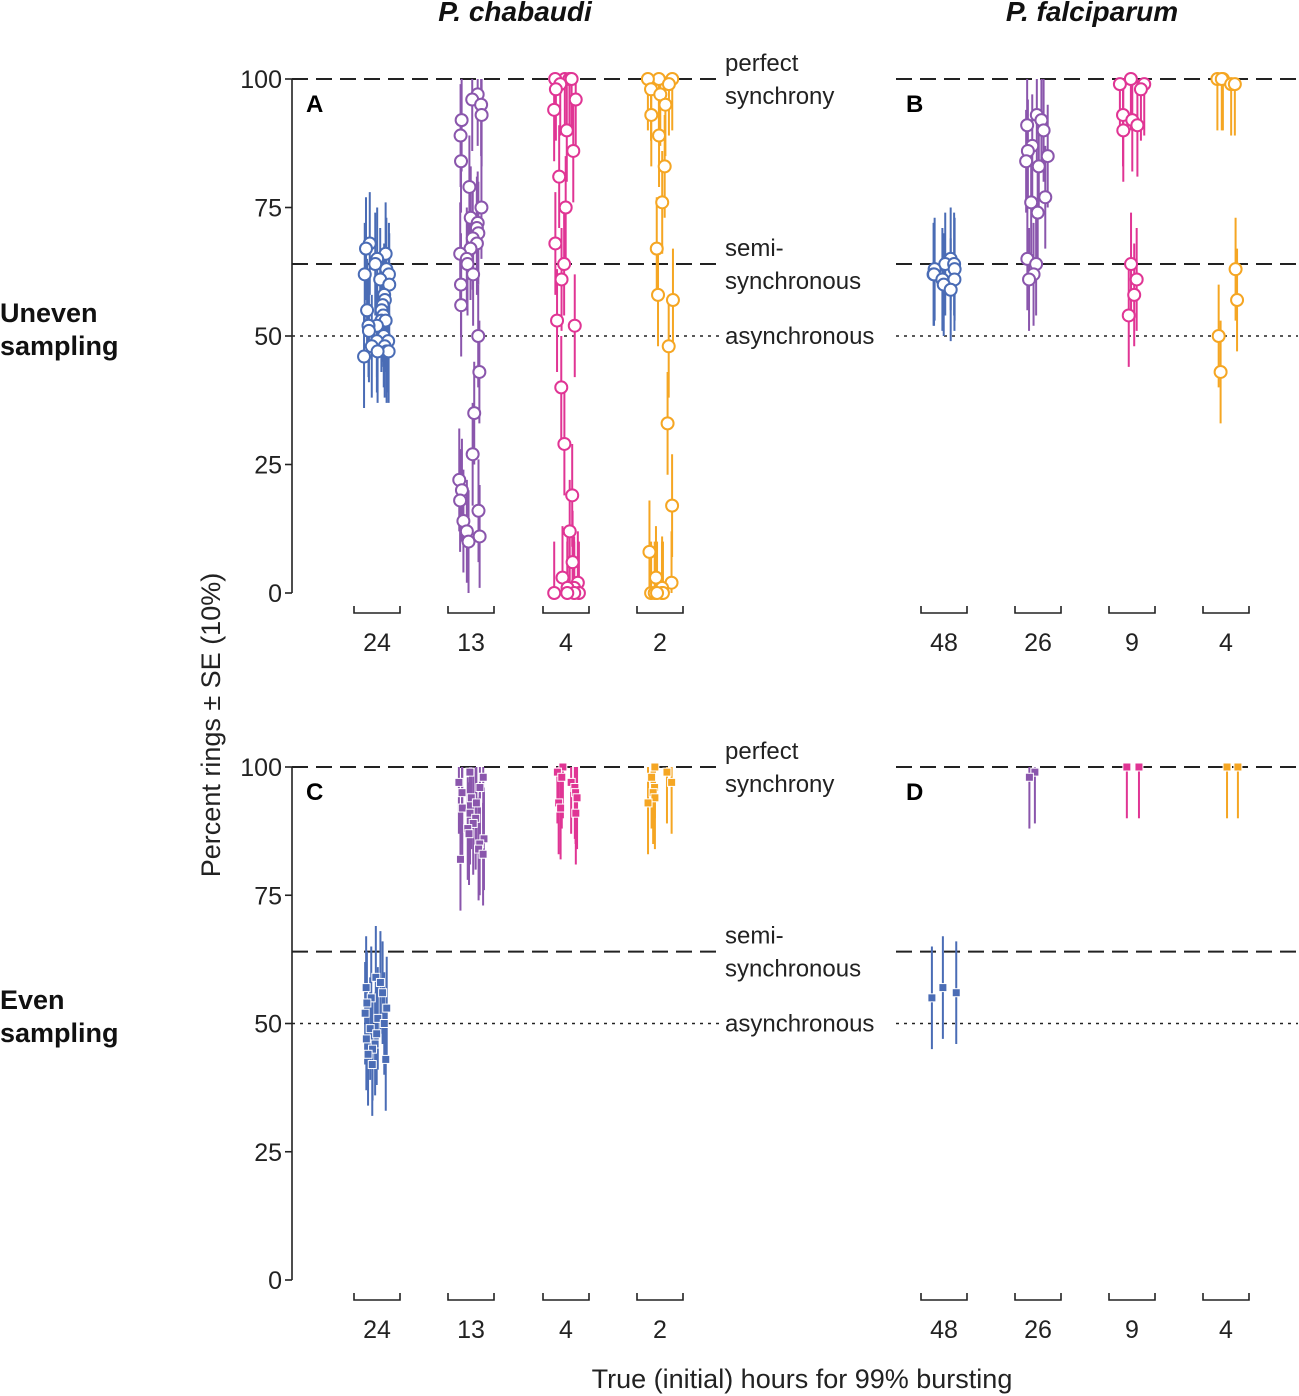  What do you see at coordinates (471, 643) in the screenshot?
I see `x-tick-label-A-13: 13` at bounding box center [471, 643].